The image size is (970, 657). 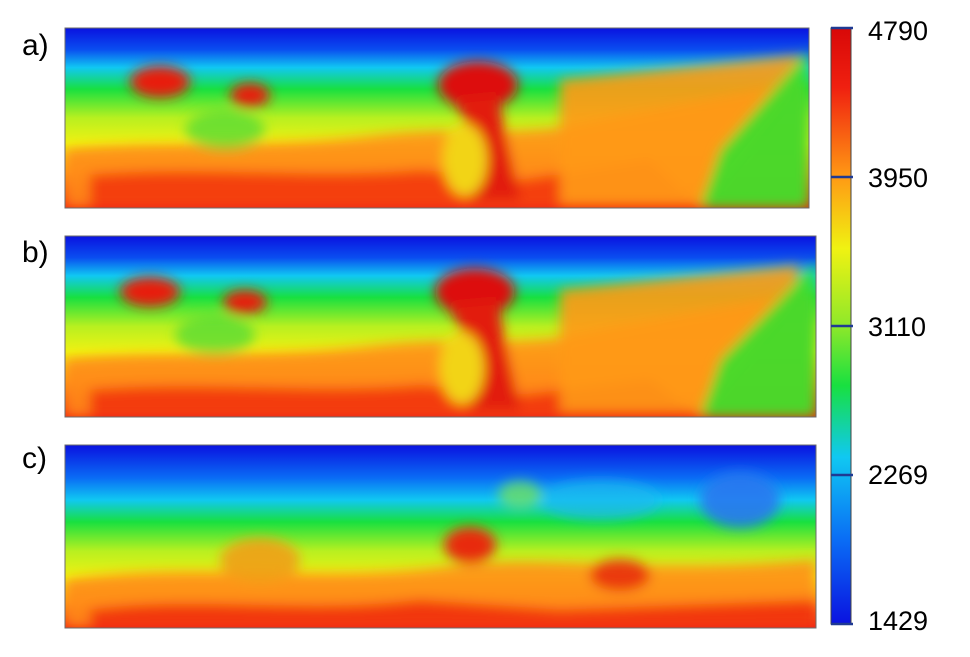 What do you see at coordinates (35, 252) in the screenshot?
I see `panel-b-label: b)` at bounding box center [35, 252].